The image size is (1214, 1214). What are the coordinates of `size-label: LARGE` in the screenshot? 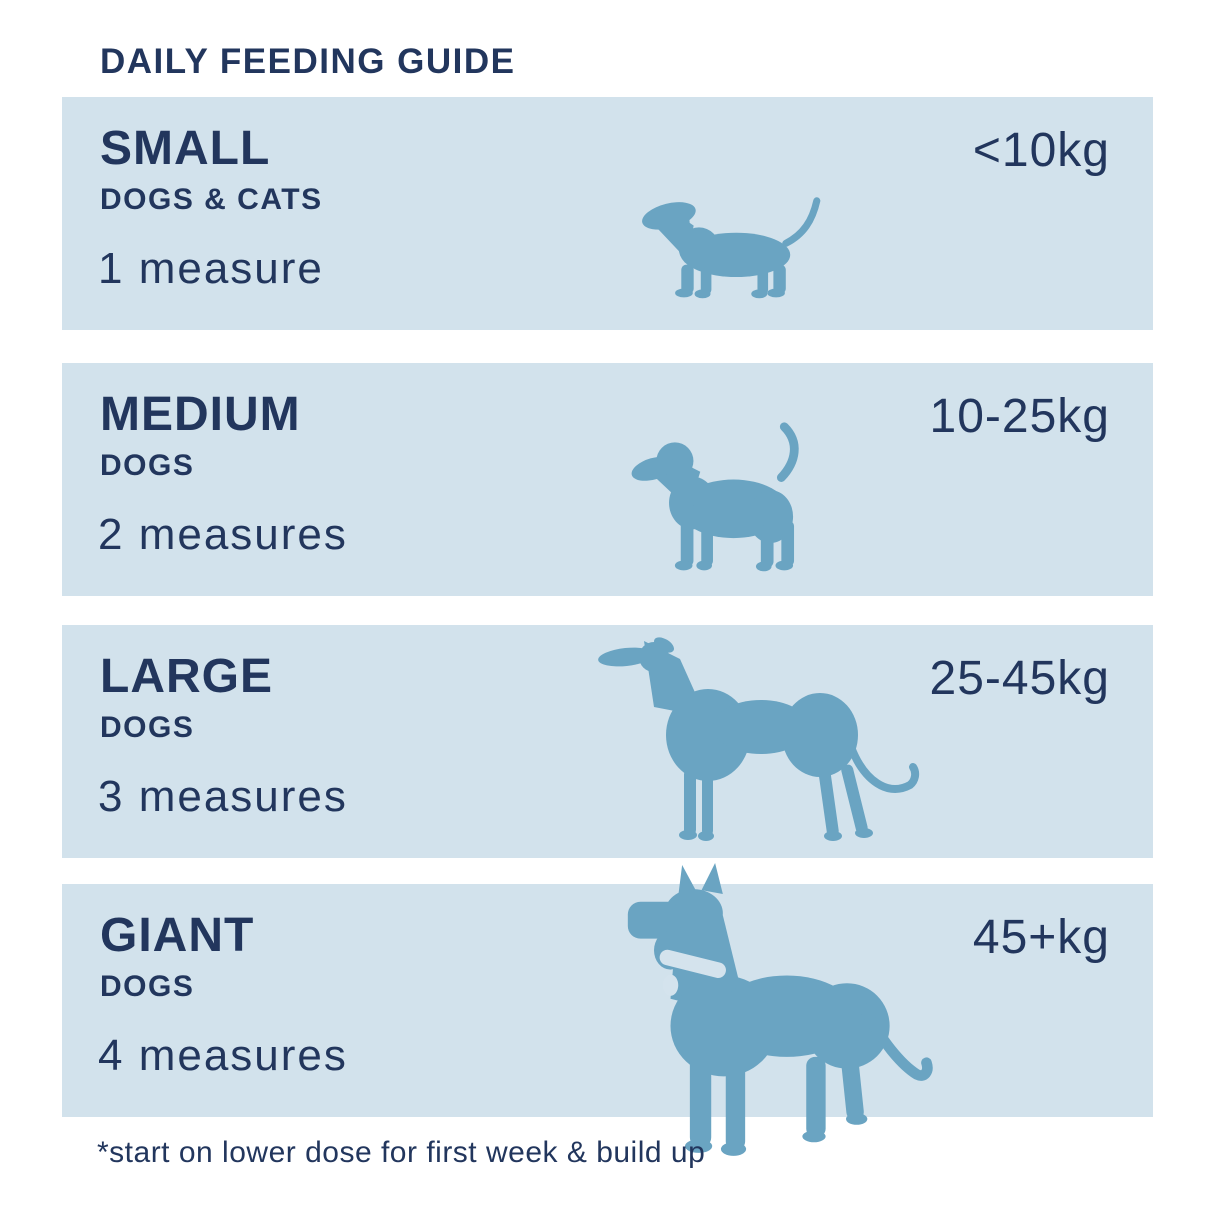 It's located at (186, 676).